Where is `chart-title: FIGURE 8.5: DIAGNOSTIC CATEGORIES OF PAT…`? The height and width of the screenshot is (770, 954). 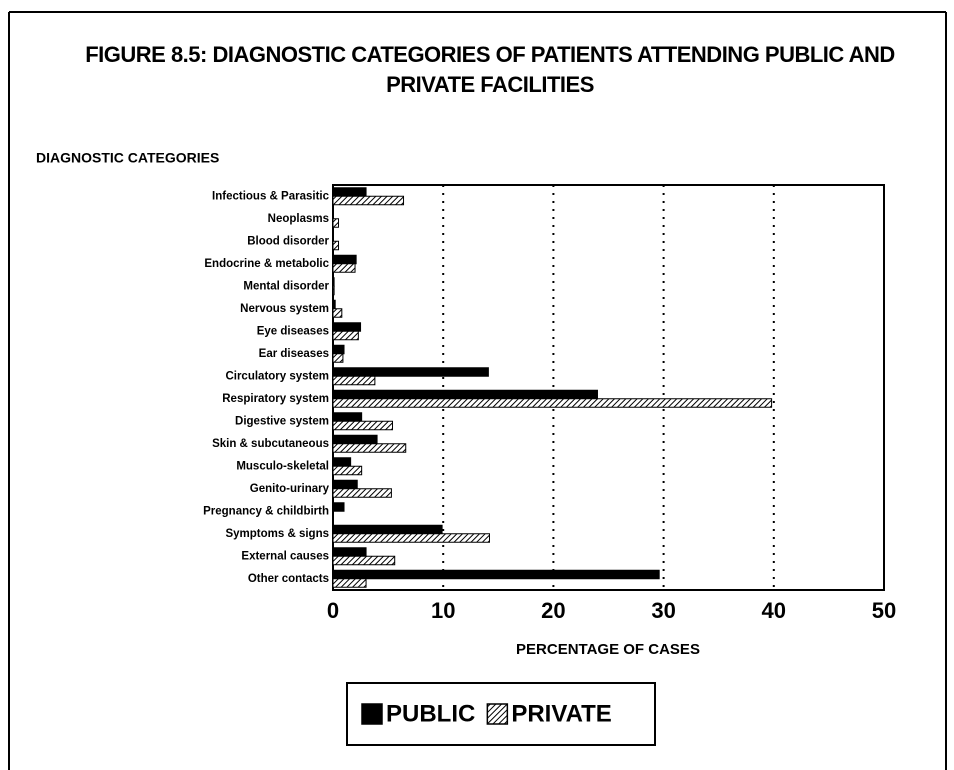 chart-title: FIGURE 8.5: DIAGNOSTIC CATEGORIES OF PAT… is located at coordinates (490, 69).